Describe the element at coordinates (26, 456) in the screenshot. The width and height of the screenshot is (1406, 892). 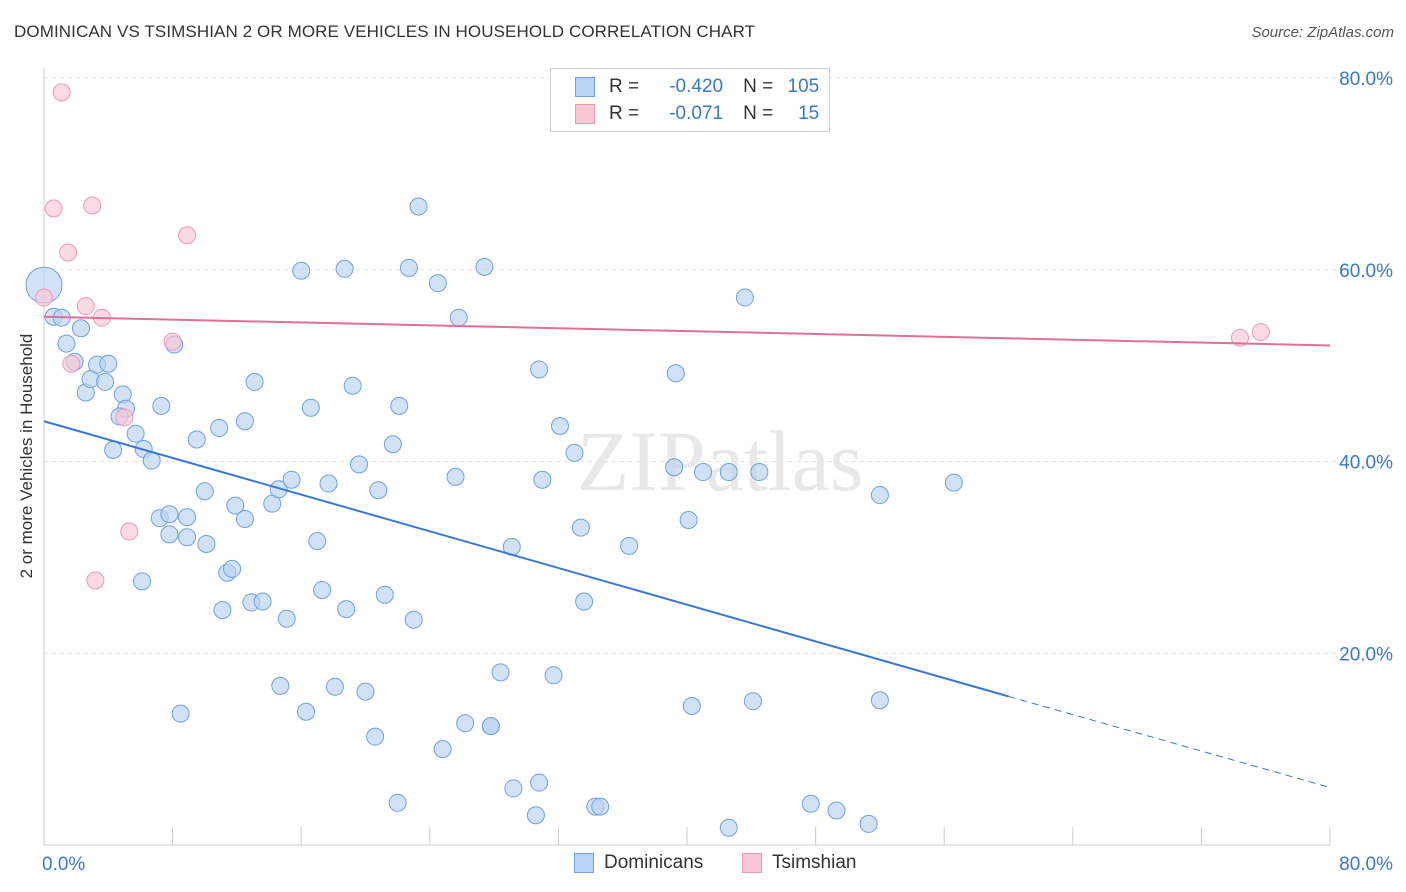
I see `y-axis-title: 2 or more Vehicles in Household` at that location.